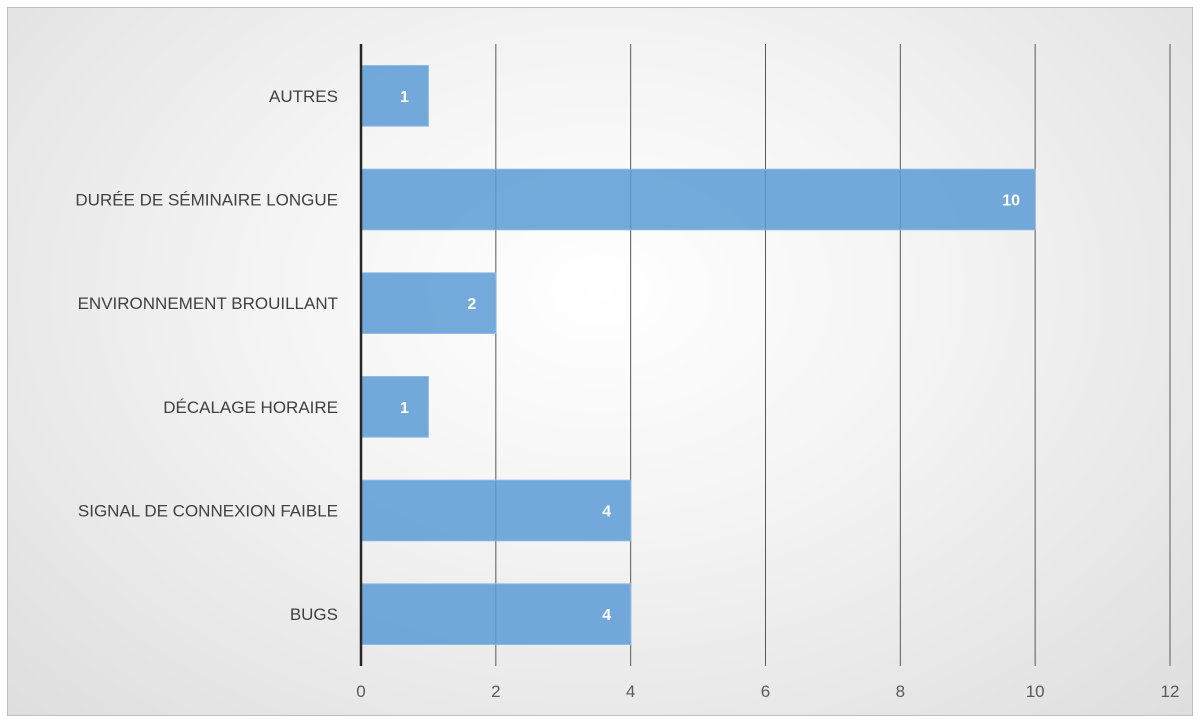 The width and height of the screenshot is (1201, 723). Describe the element at coordinates (404, 408) in the screenshot. I see `data-label-3: 1` at that location.